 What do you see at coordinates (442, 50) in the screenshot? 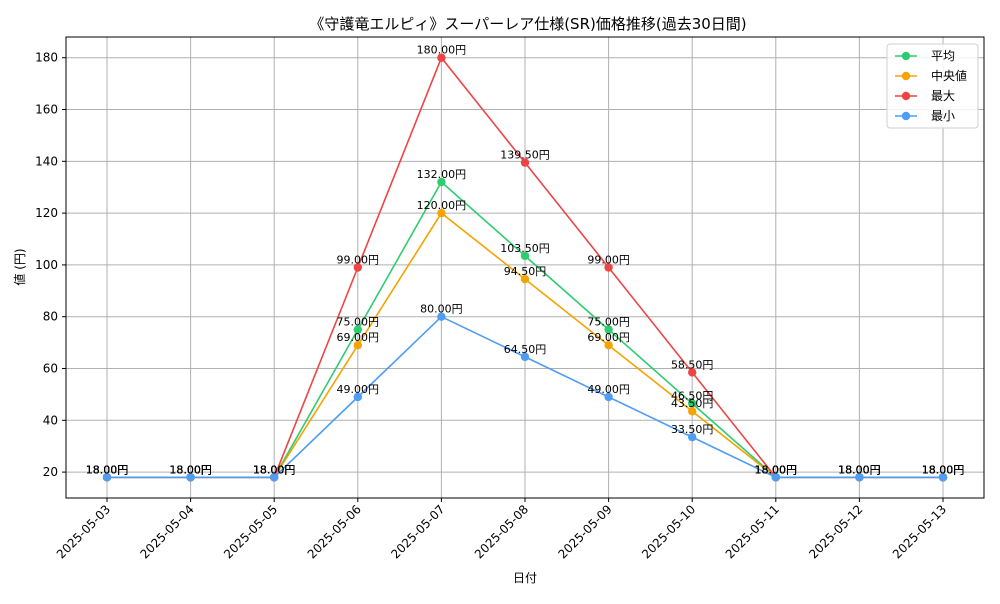
I see `data-label: 180.00円` at bounding box center [442, 50].